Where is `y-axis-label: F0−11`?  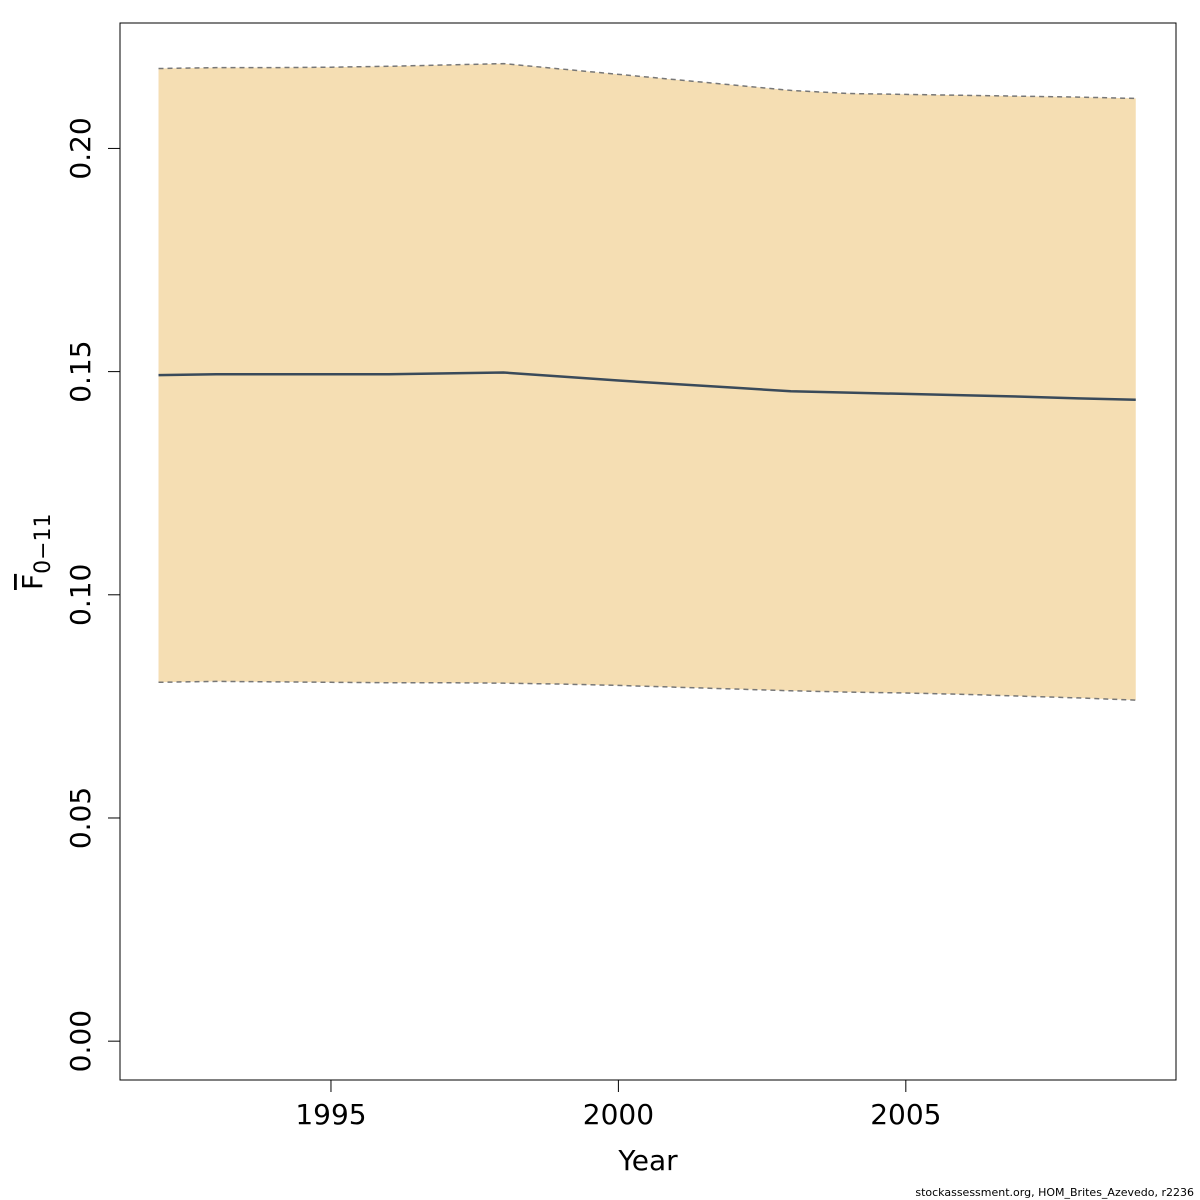 y-axis-label: F0−11 is located at coordinates (36, 551).